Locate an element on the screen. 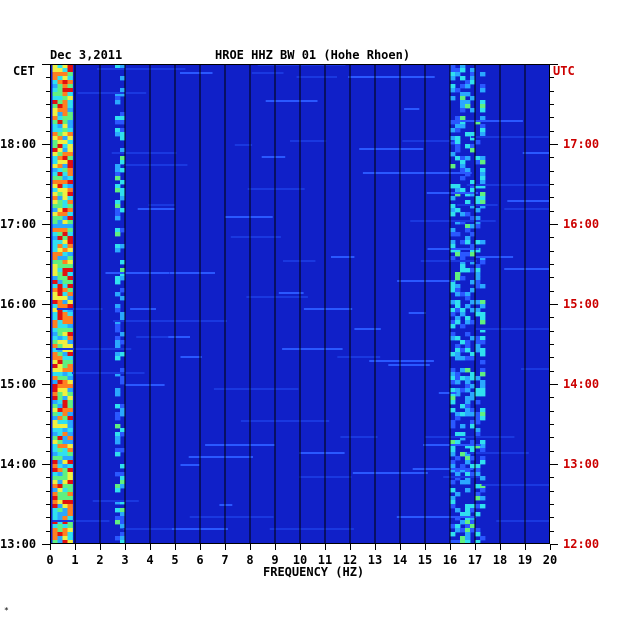 This screenshot has height=624, width=630. y-tick-label-right: 12:00 is located at coordinates (581, 544).